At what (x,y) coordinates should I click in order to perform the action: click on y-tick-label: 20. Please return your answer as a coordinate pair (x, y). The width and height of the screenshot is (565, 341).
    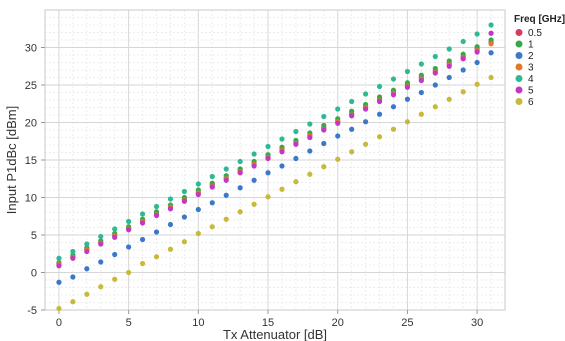
    Looking at the image, I should click on (31, 124).